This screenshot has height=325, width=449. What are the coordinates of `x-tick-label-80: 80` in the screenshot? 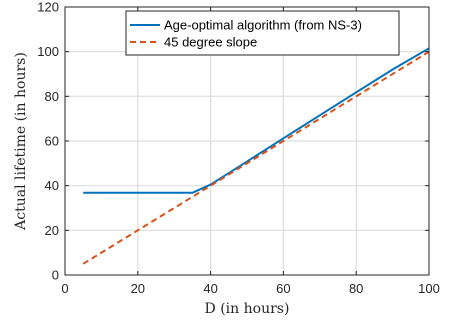 It's located at (356, 288).